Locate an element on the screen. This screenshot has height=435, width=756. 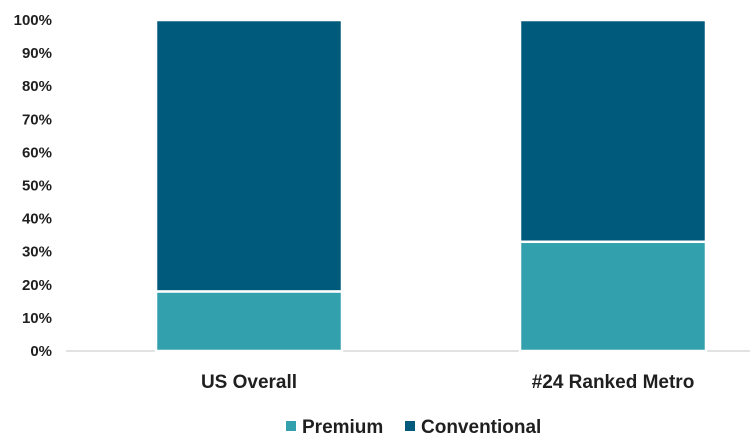
y-tick-label: 80% is located at coordinates (37, 86).